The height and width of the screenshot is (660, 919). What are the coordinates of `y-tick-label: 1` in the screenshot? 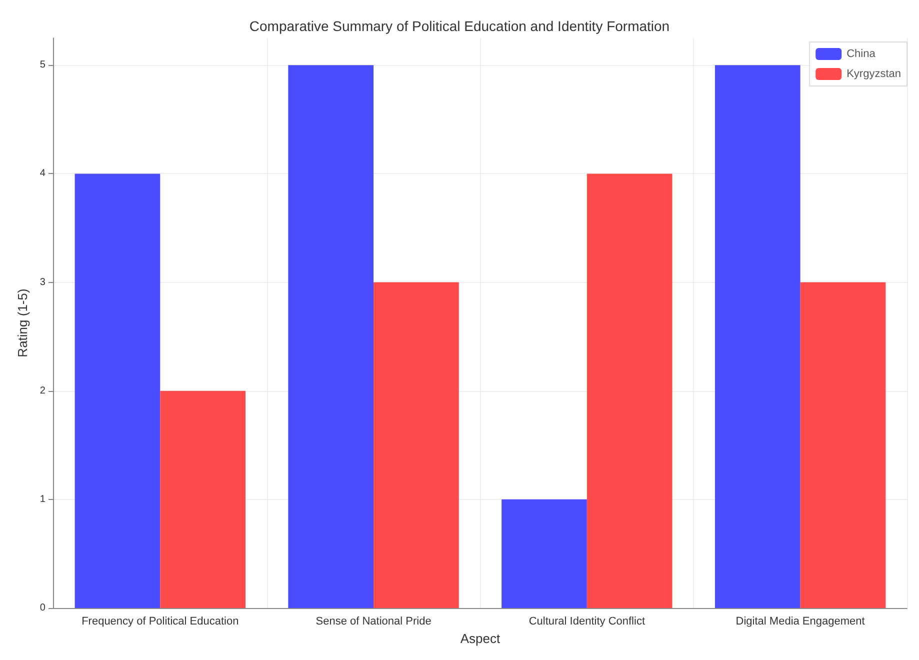 It's located at (43, 499).